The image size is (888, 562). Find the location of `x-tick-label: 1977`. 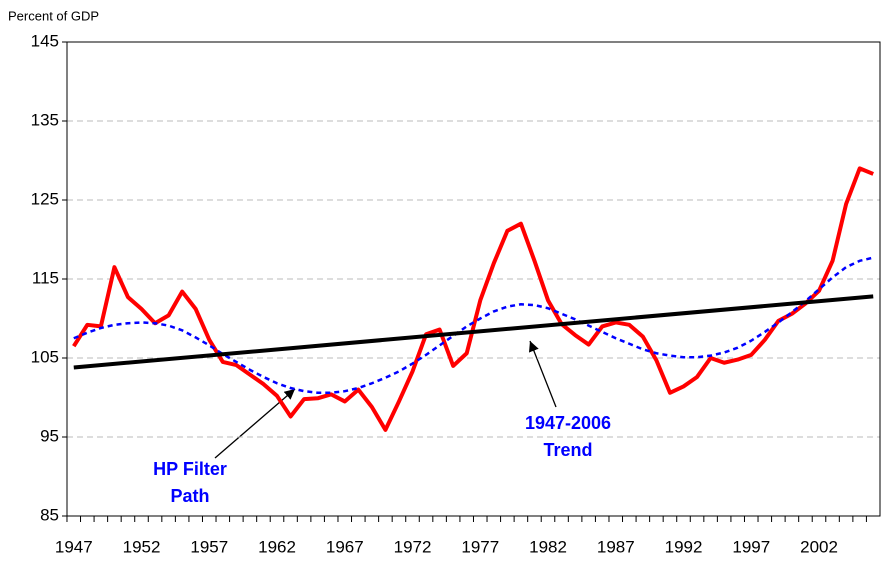

x-tick-label: 1977 is located at coordinates (480, 546).